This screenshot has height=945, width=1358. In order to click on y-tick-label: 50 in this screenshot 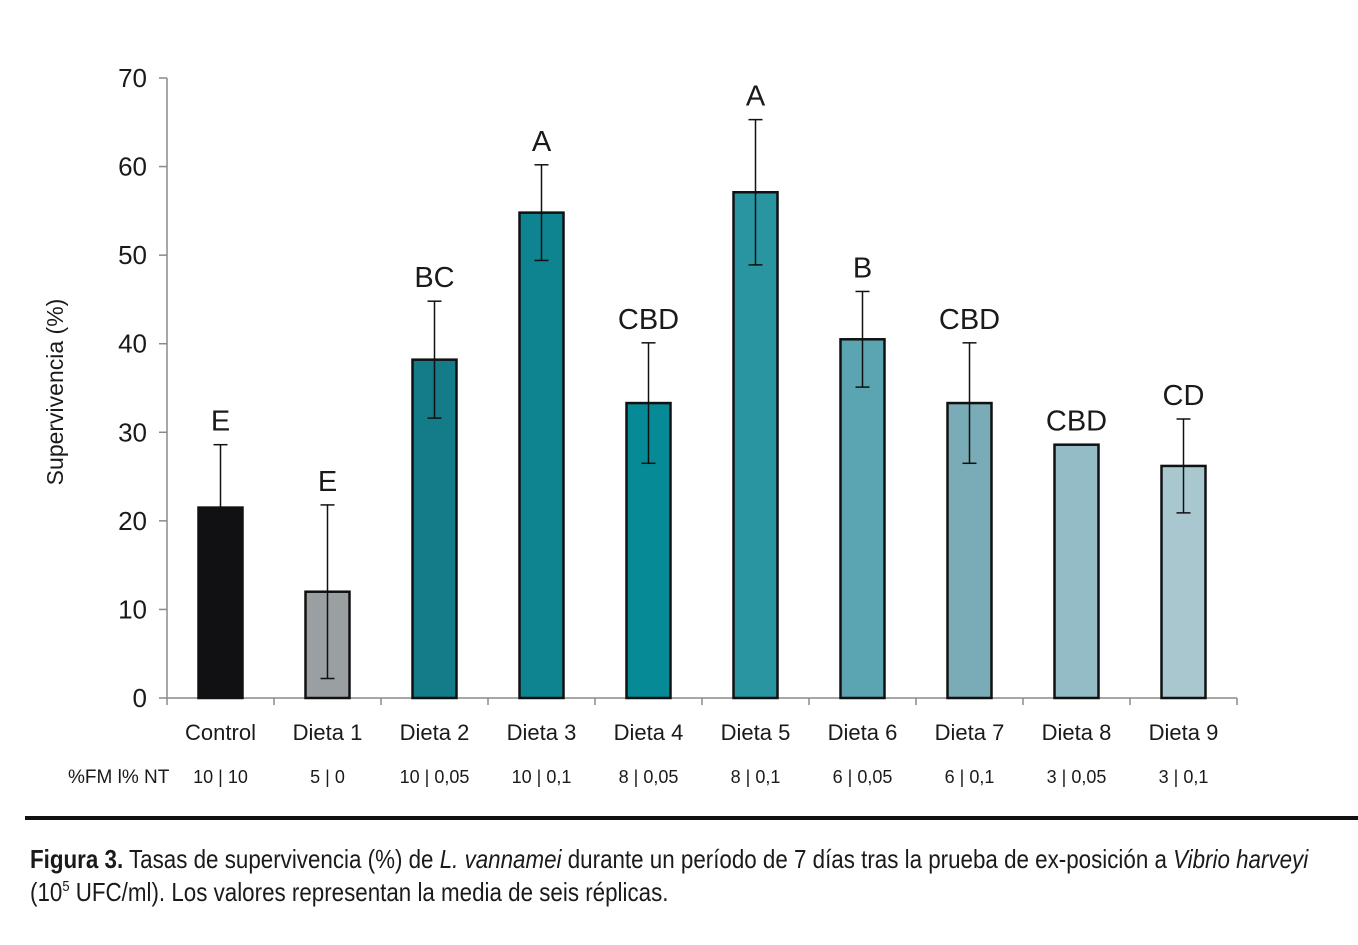, I will do `click(132, 255)`.